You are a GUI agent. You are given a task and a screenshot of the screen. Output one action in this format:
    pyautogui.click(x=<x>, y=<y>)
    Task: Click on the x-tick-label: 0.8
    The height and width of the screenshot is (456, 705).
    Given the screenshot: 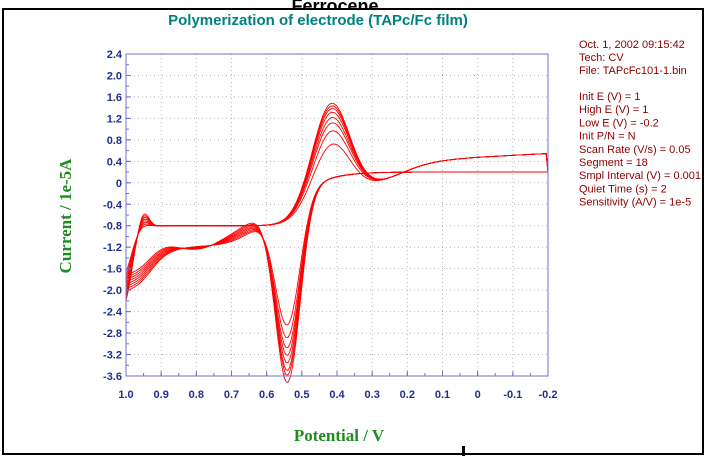 What is the action you would take?
    pyautogui.click(x=196, y=395)
    